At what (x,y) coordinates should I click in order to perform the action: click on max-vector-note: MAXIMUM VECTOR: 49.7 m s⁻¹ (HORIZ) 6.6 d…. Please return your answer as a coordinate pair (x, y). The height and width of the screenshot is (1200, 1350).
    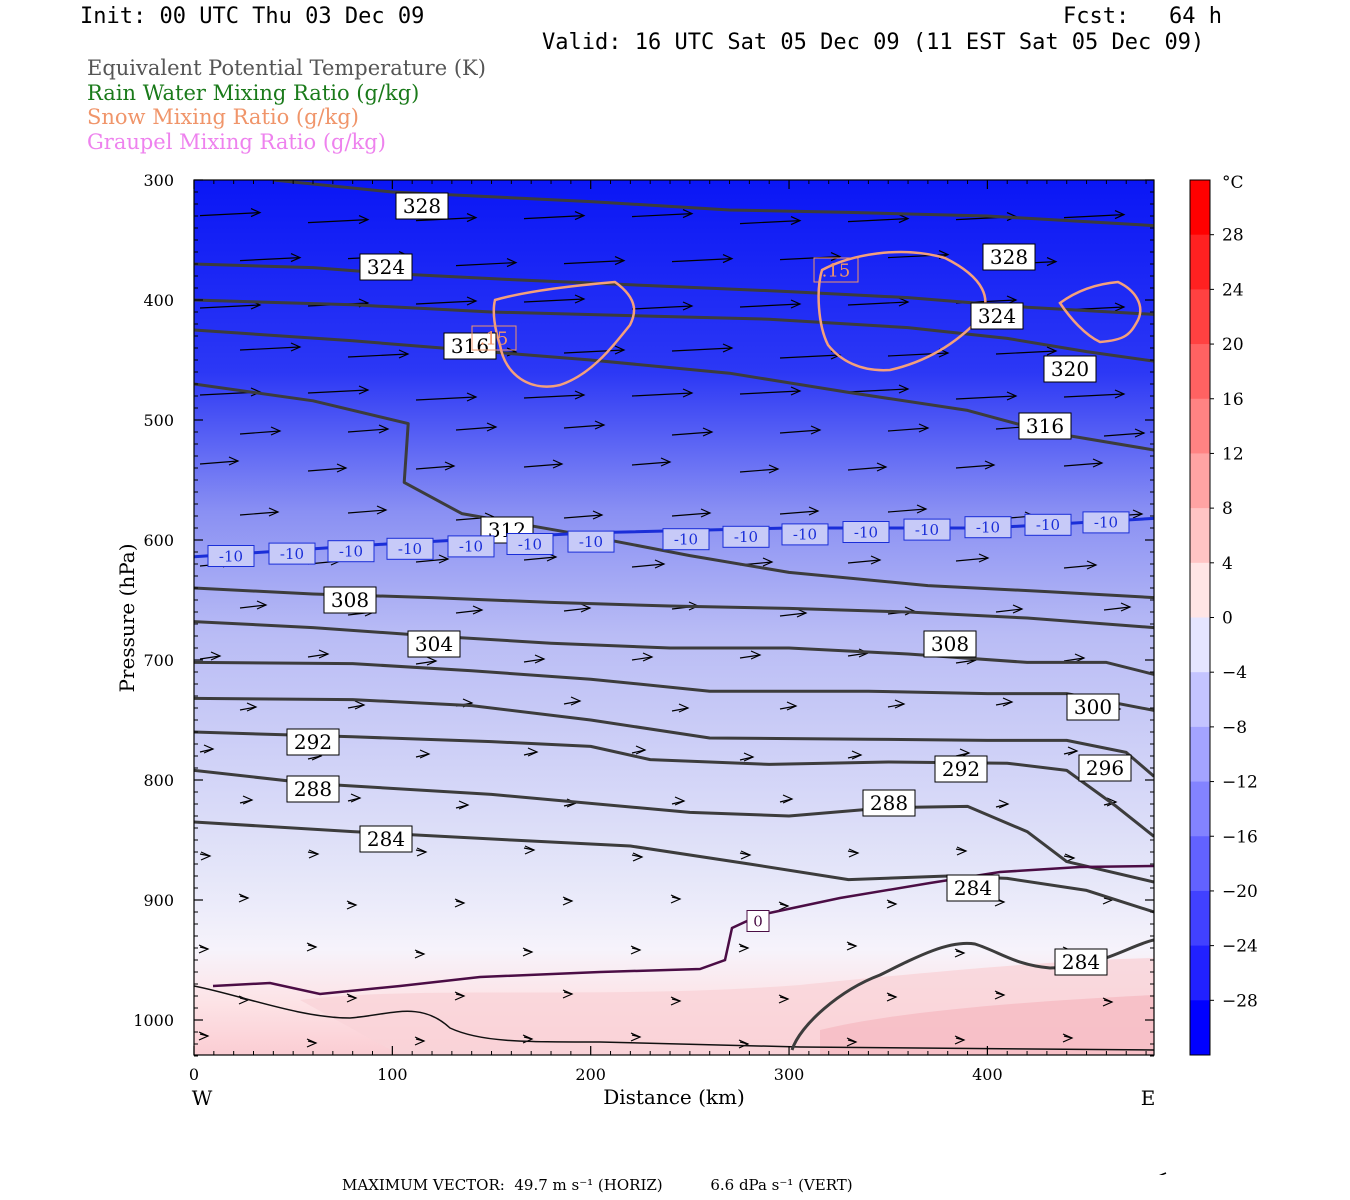
    Looking at the image, I should click on (597, 1185).